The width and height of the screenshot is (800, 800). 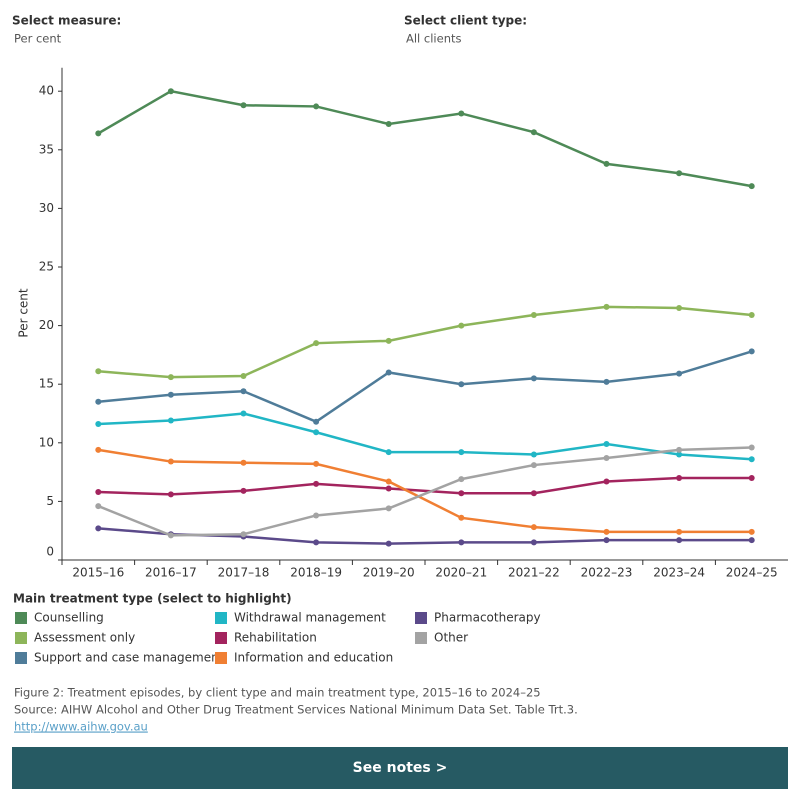 I want to click on y-tick-label: 5, so click(x=50, y=501).